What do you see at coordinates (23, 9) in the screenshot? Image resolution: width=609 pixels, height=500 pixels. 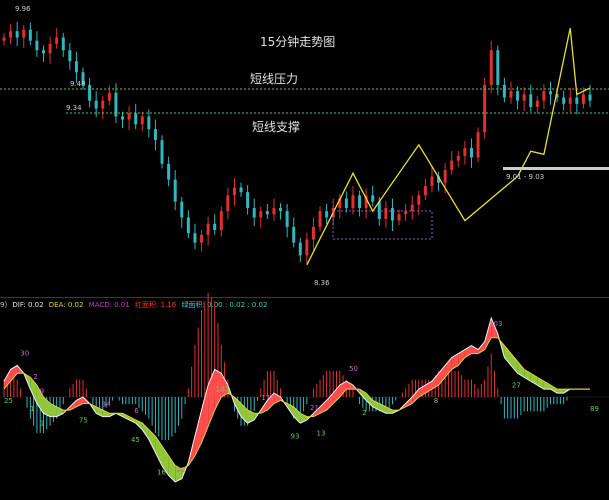 I see `high-label: 9.96` at bounding box center [23, 9].